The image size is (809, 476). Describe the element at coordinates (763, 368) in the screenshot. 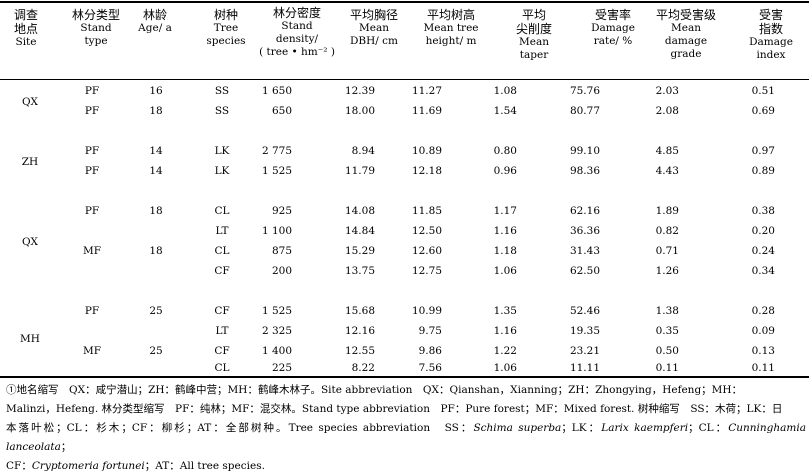

I see `cell-index: 0.11` at that location.